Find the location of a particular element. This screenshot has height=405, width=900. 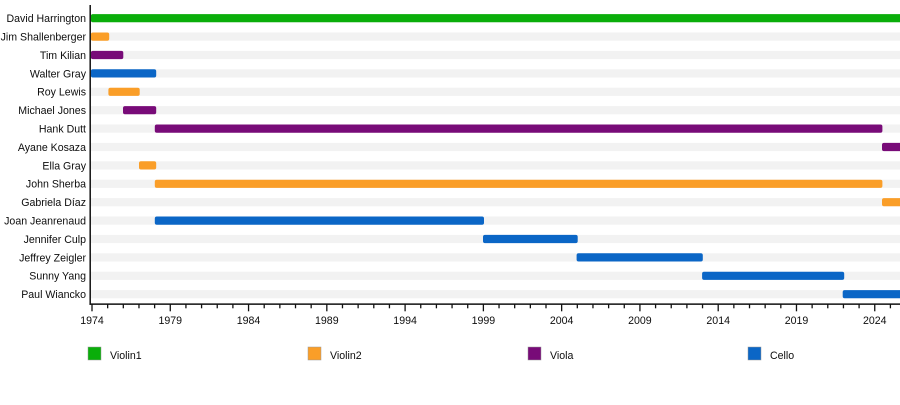

svg-text: Gabriela Díaz is located at coordinates (53, 203).